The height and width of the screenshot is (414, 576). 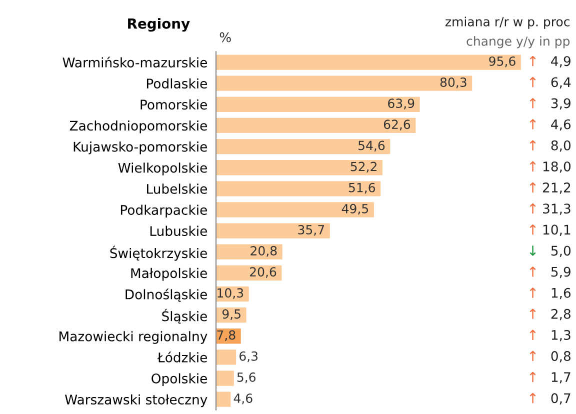 I want to click on text: change y/y in pp, so click(x=518, y=42).